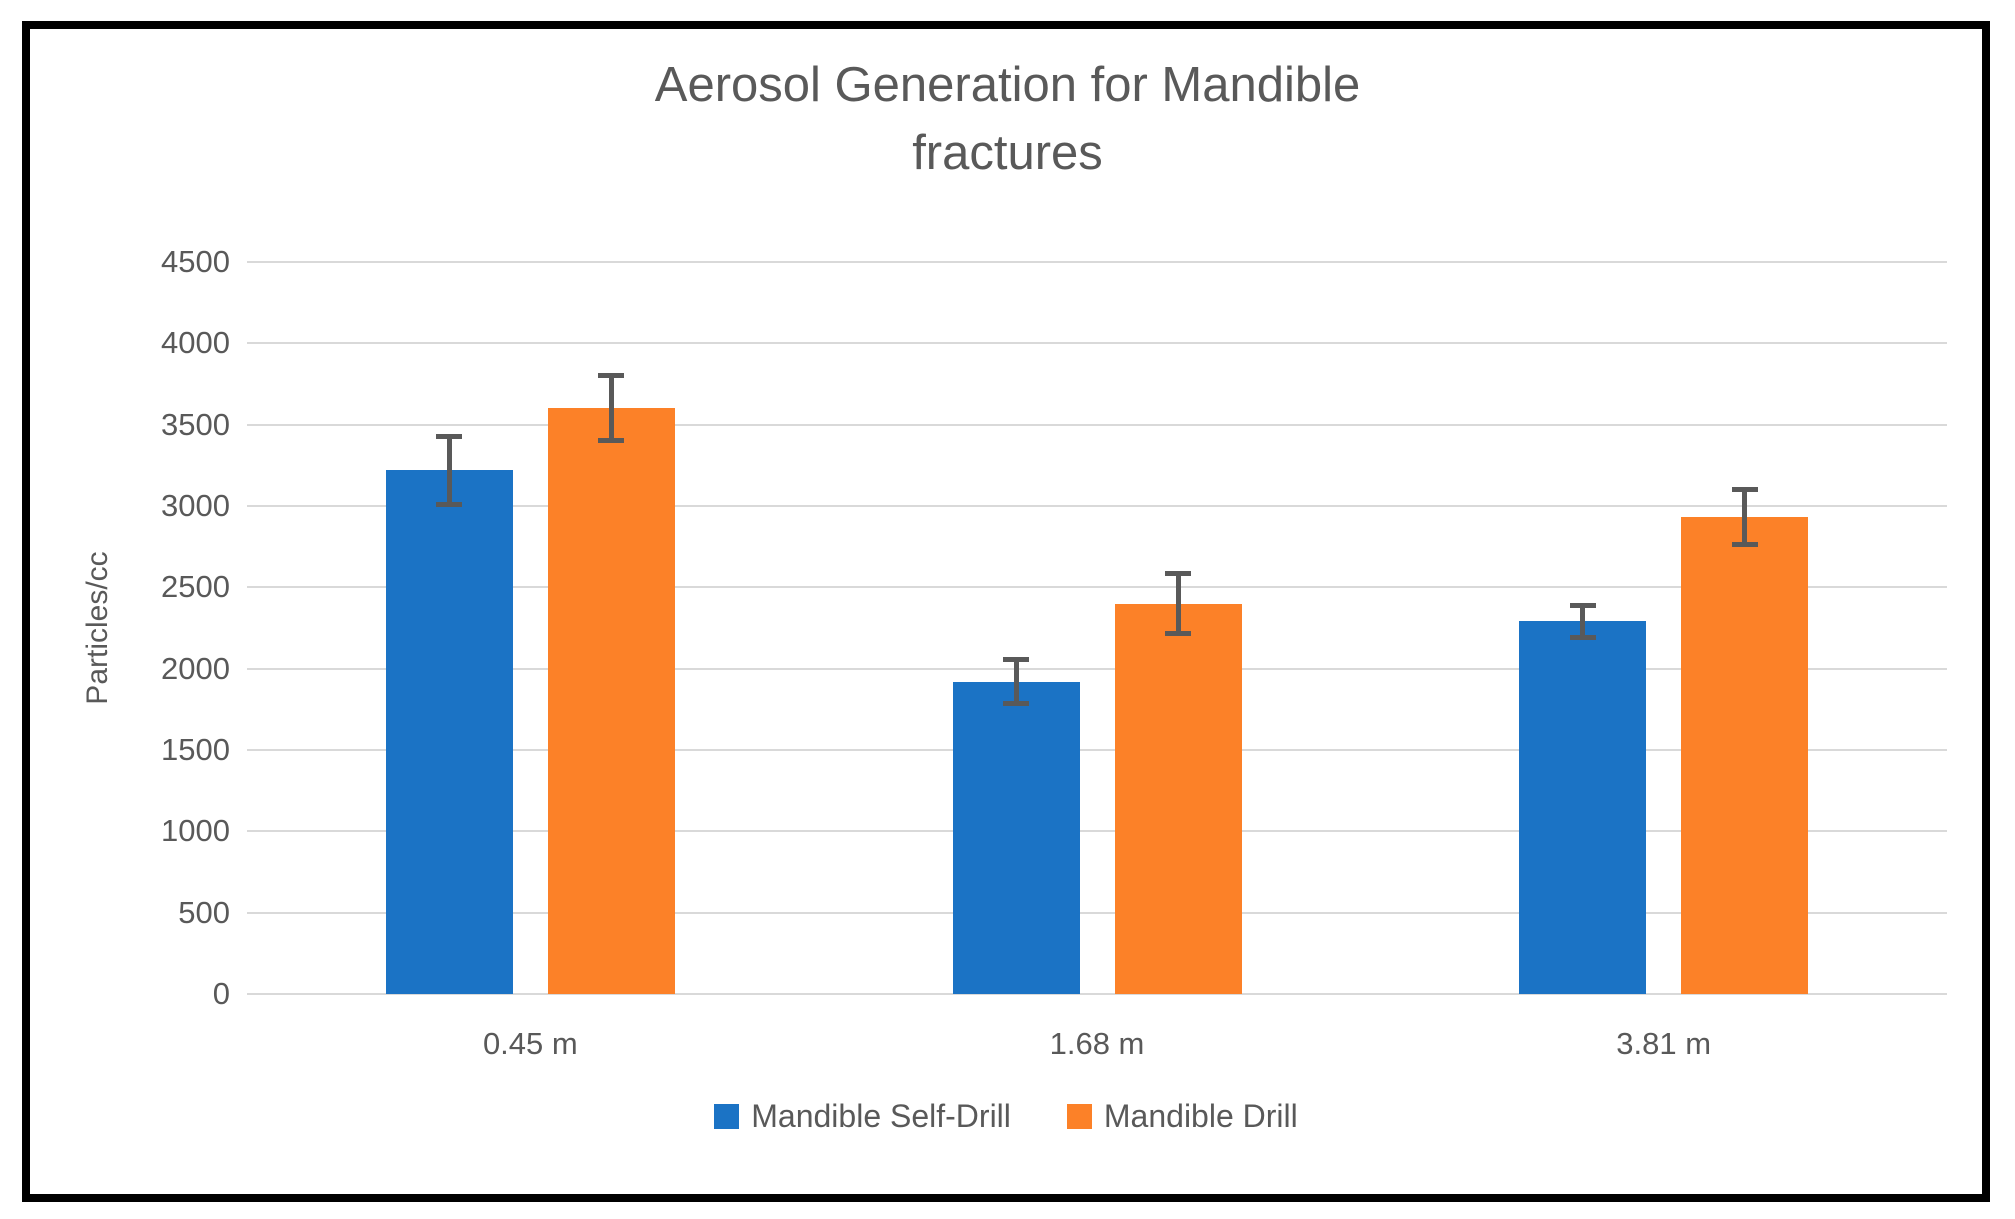  I want to click on legend: Mandible Self-Drill Mandible Drill, so click(1006, 1116).